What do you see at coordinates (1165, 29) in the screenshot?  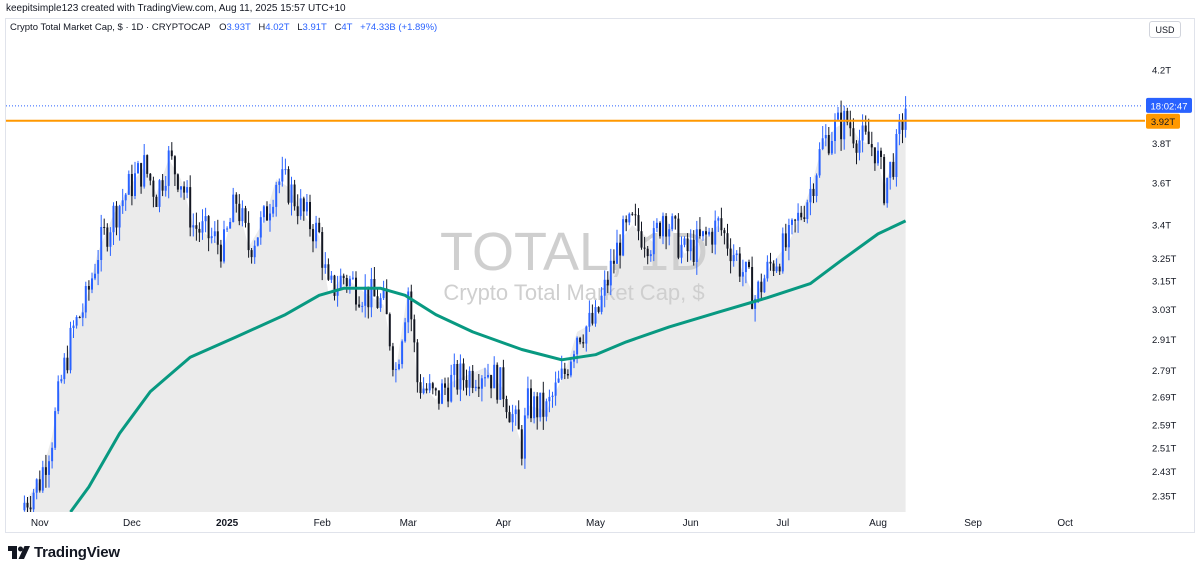 I see `currency-button: USD` at bounding box center [1165, 29].